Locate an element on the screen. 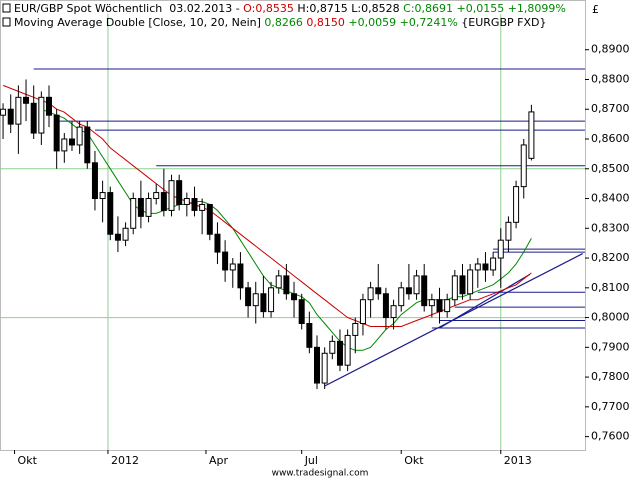  y-tick-label: 0,8500 is located at coordinates (610, 168).